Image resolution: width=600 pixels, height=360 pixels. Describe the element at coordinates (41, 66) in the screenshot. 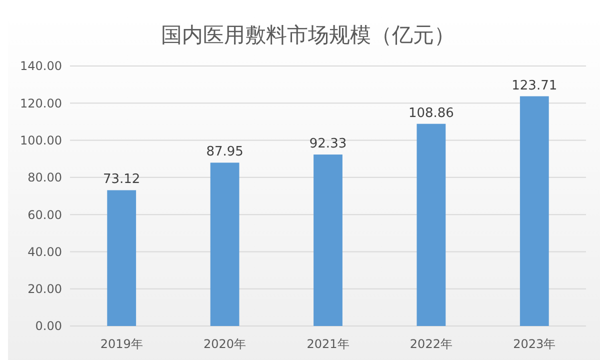

I see `y-tick-label: 140.00` at that location.